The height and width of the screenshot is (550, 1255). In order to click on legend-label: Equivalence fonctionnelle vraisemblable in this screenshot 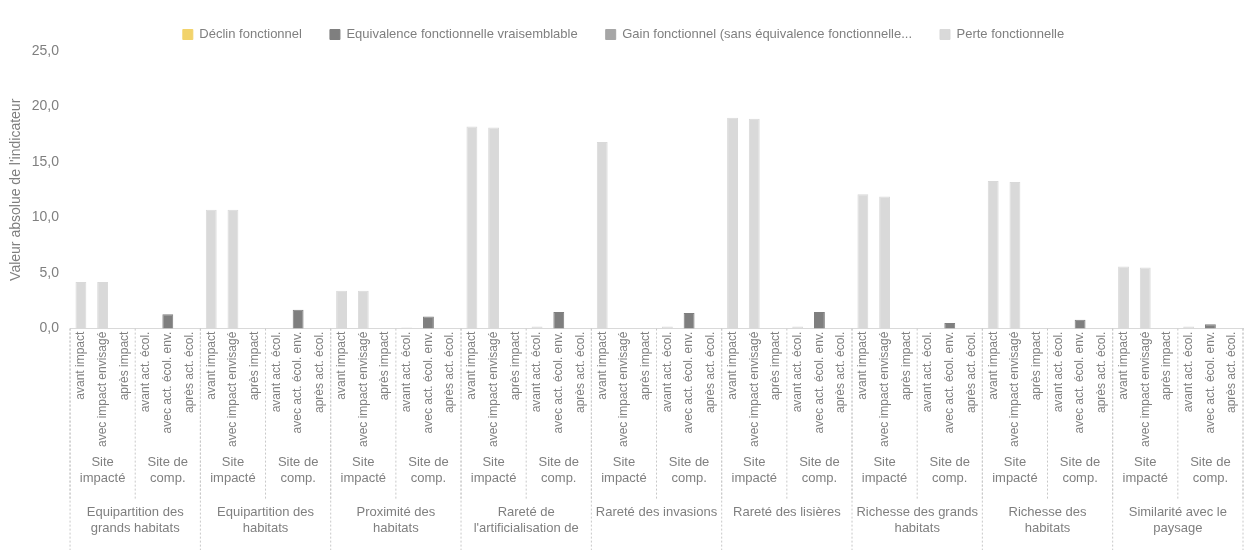, I will do `click(462, 34)`.